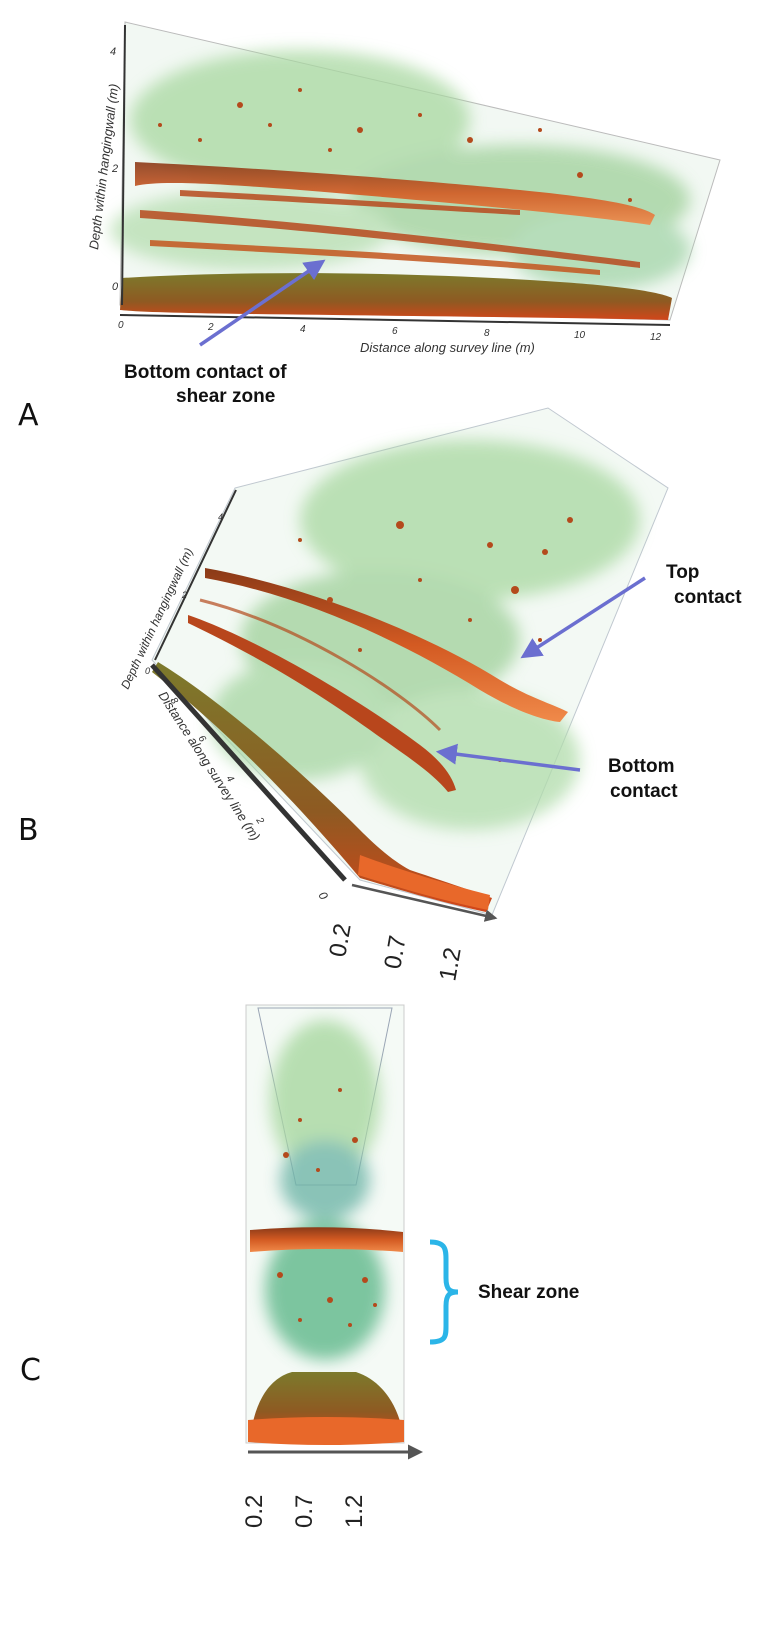 This screenshot has height=1646, width=766. What do you see at coordinates (28, 830) in the screenshot?
I see `panel-b-letter: B` at bounding box center [28, 830].